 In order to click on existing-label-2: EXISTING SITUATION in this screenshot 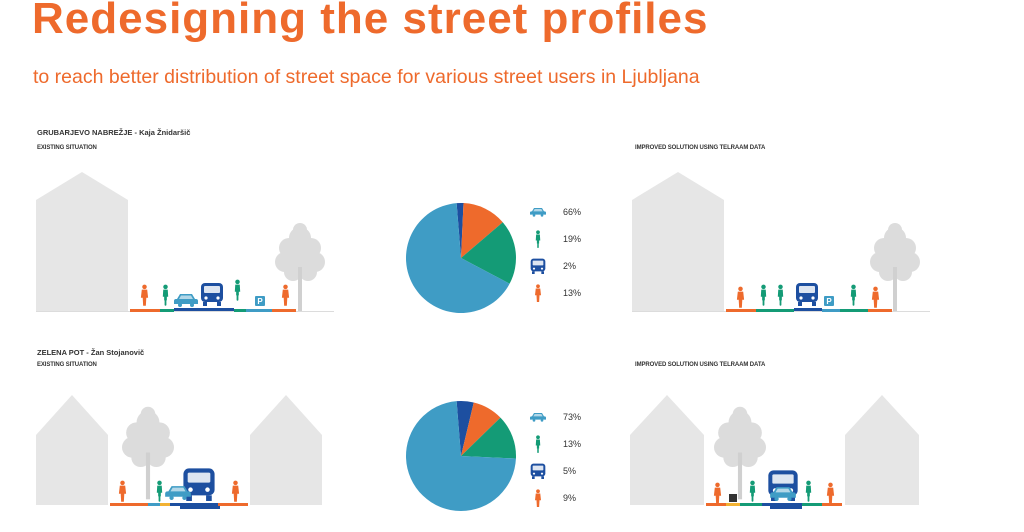, I will do `click(67, 365)`.